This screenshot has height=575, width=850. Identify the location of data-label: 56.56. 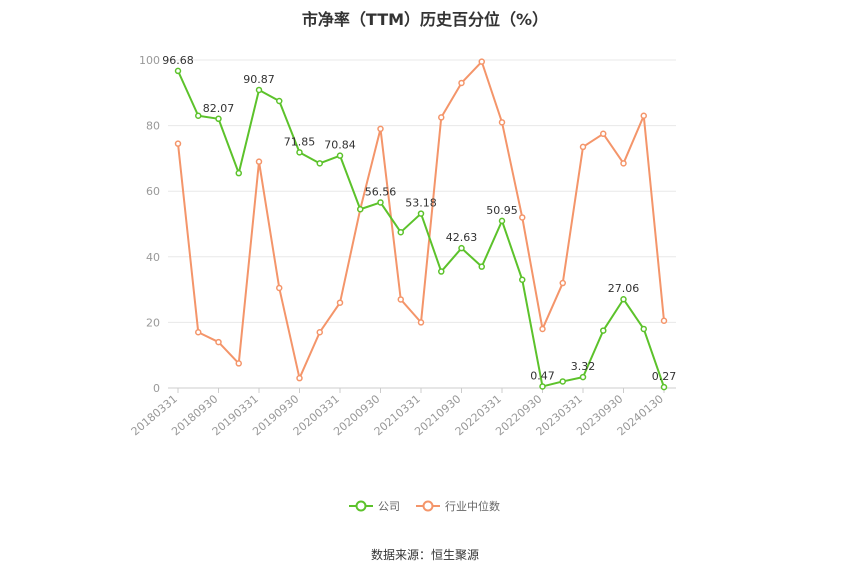
(381, 191).